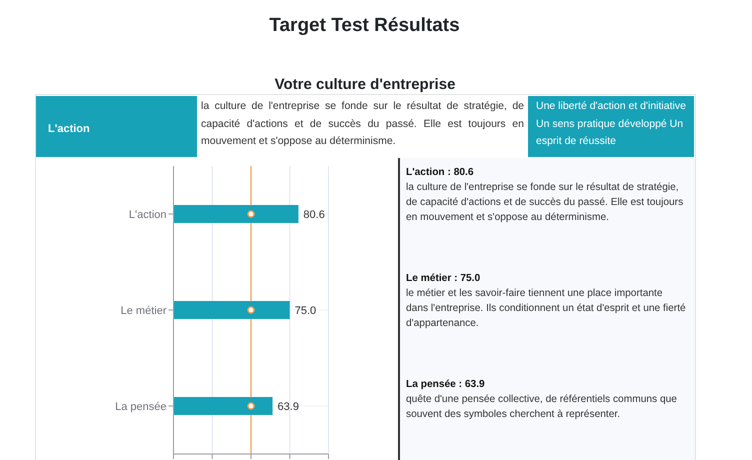 Image resolution: width=752 pixels, height=460 pixels. What do you see at coordinates (546, 309) in the screenshot?
I see `text: le métier et les savoir-faire tiennent une place importante dans l'entreprise. Ils conditionnent un état d'esprit et une fierté d'appartenance.` at bounding box center [546, 309].